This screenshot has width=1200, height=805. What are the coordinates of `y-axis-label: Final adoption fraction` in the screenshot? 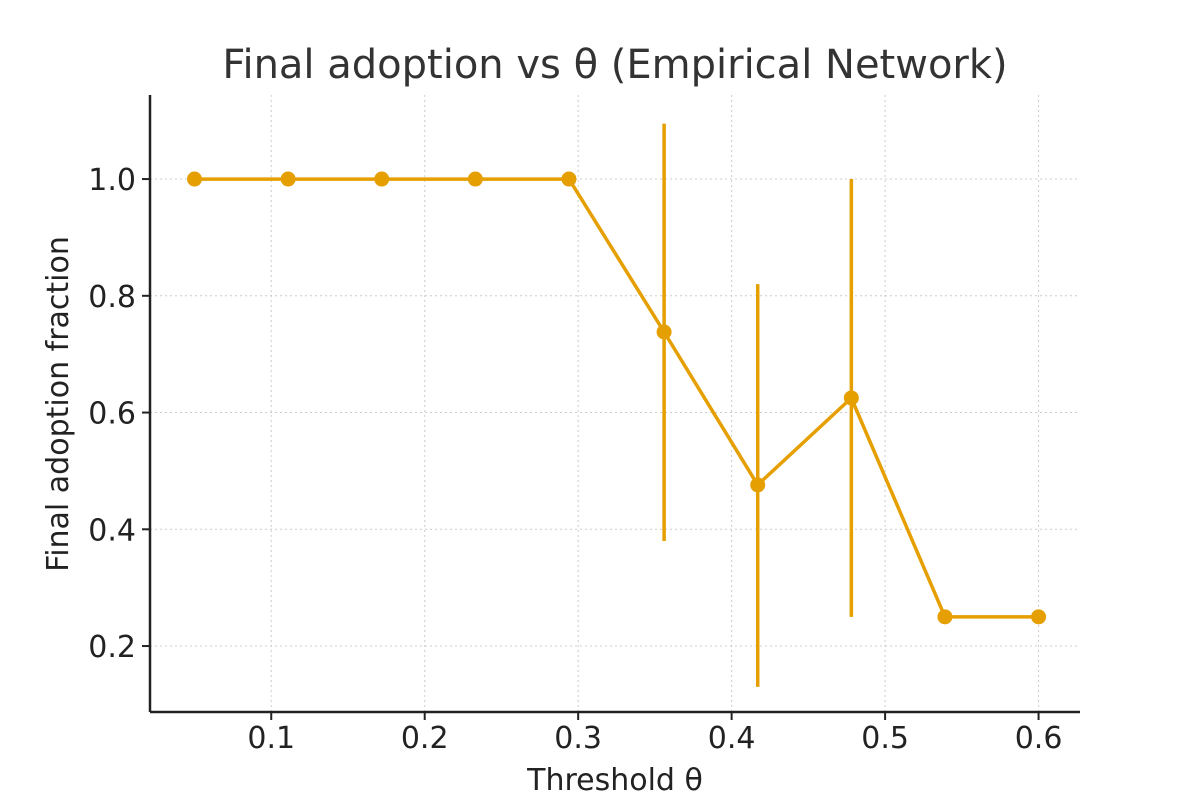 It's located at (58, 404).